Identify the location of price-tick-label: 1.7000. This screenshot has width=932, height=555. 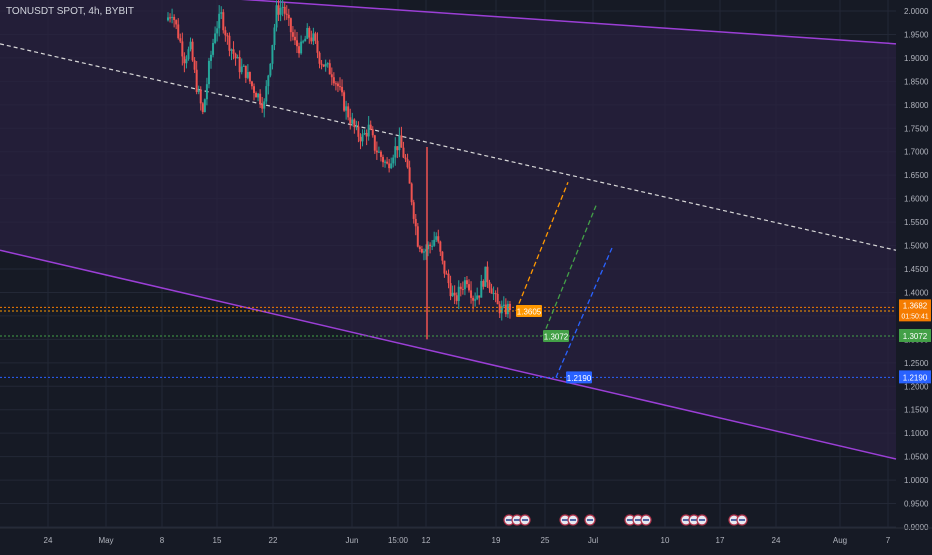
(916, 152).